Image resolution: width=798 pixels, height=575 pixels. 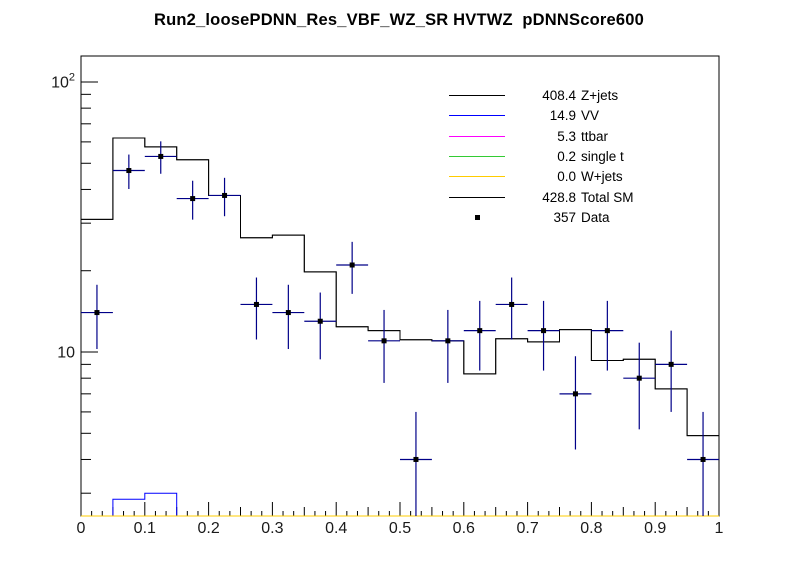 What do you see at coordinates (566, 157) in the screenshot?
I see `legend-value: 0.2` at bounding box center [566, 157].